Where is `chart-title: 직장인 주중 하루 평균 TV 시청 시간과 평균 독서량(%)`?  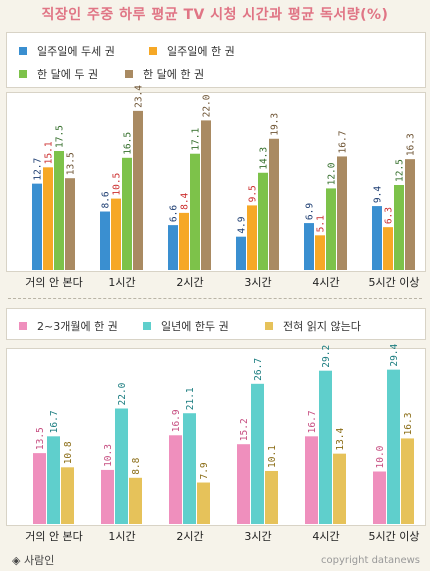 chart-title: 직장인 주중 하루 평균 TV 시청 시간과 평균 독서량(%) is located at coordinates (215, 15).